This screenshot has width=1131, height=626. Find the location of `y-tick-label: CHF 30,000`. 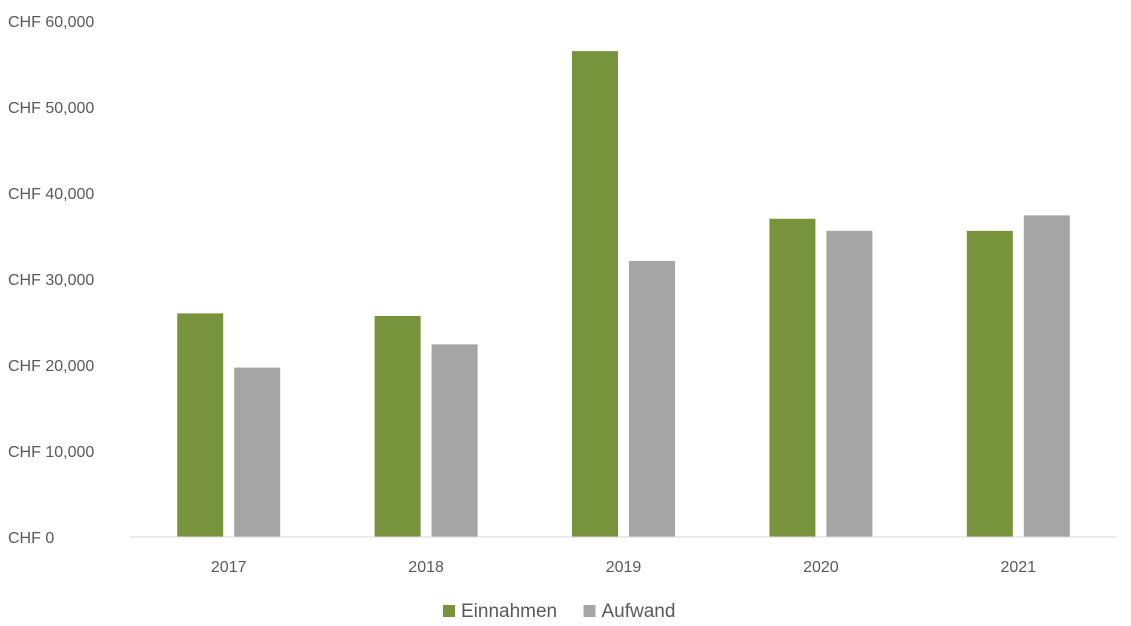

y-tick-label: CHF 30,000 is located at coordinates (51, 280).